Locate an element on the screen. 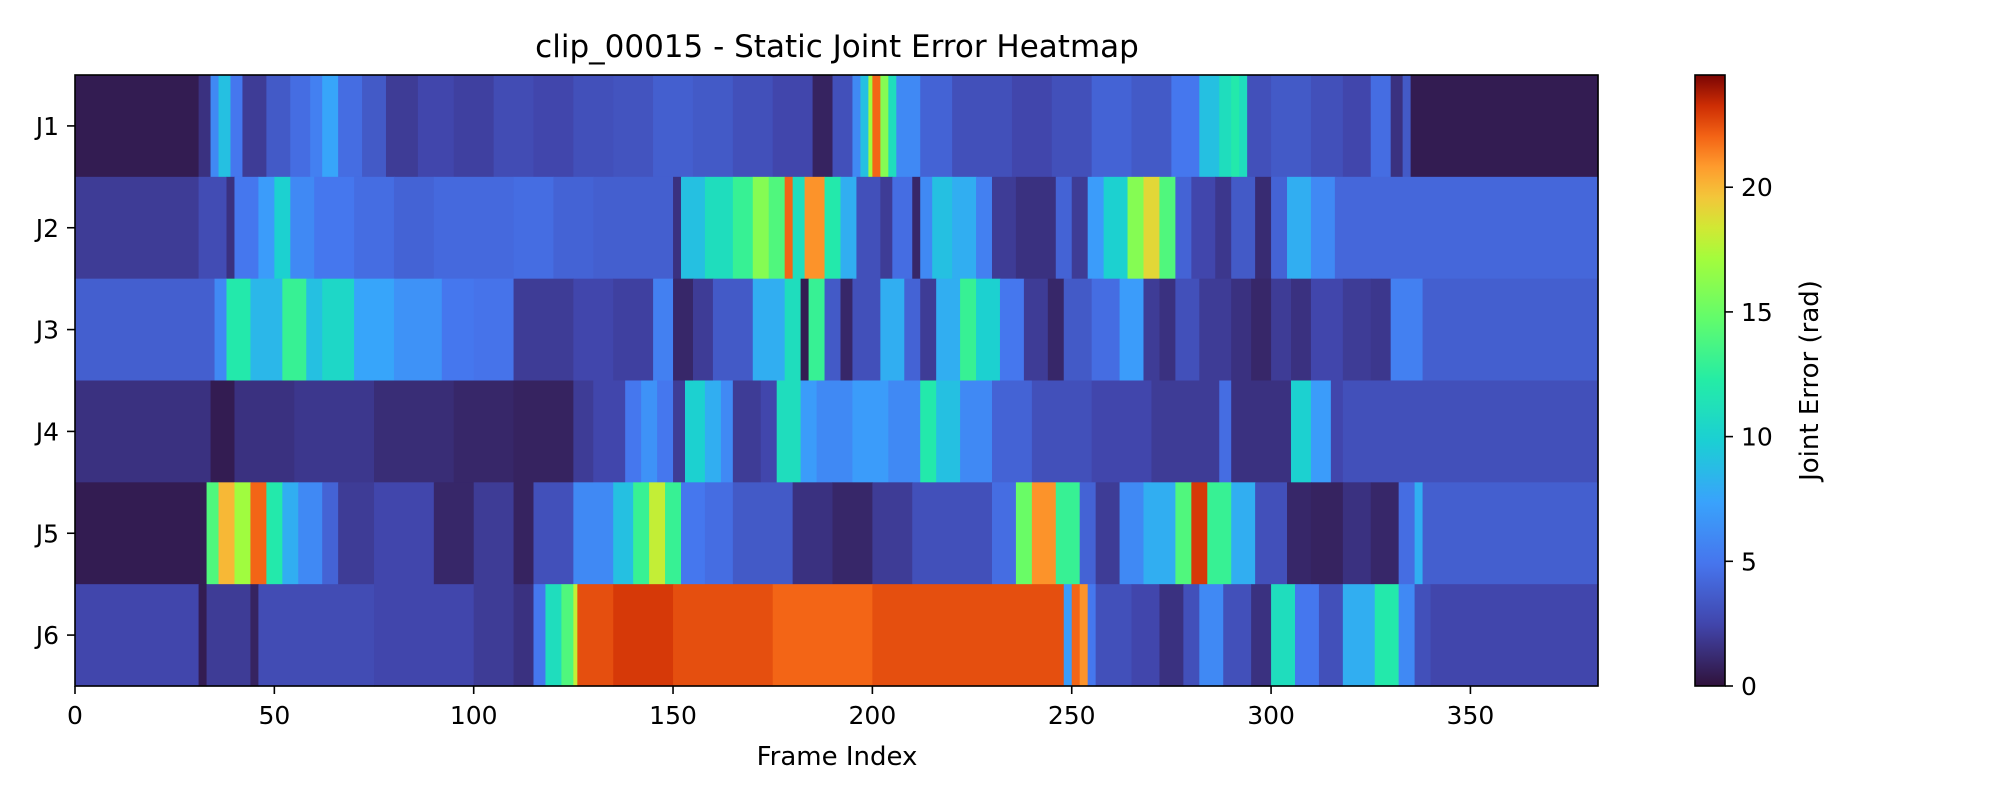  x-tick-label: 100 is located at coordinates (474, 715).